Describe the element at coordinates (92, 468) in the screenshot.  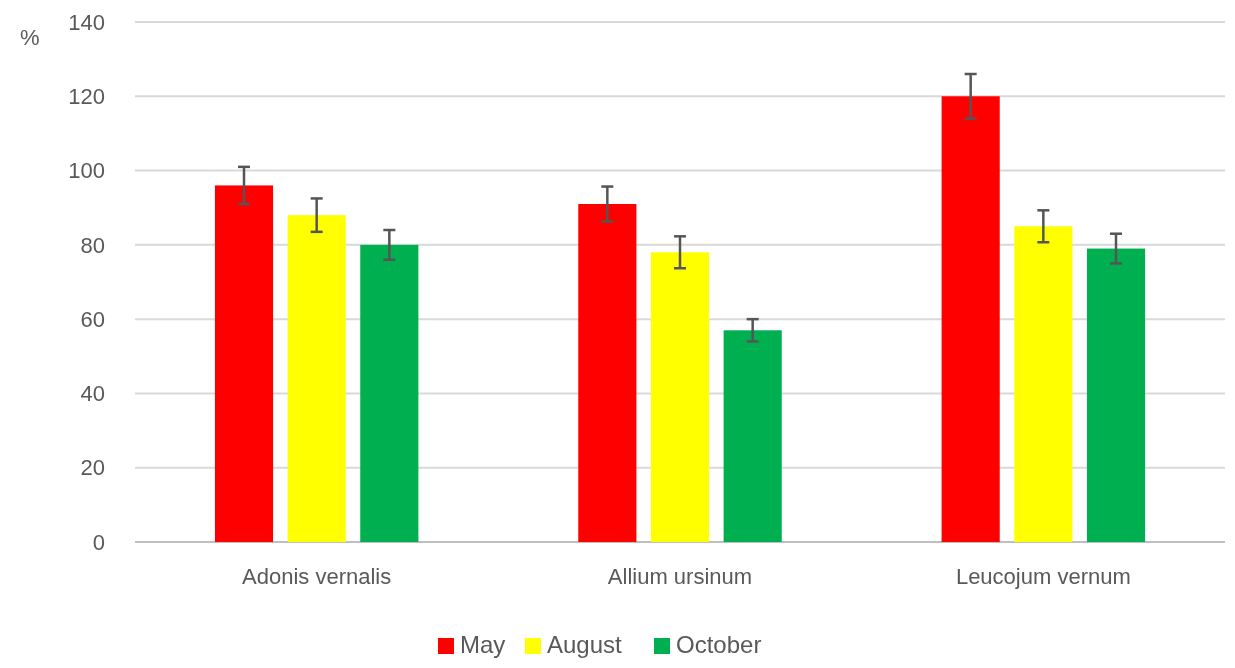
I see `y-tick-label: 20` at that location.